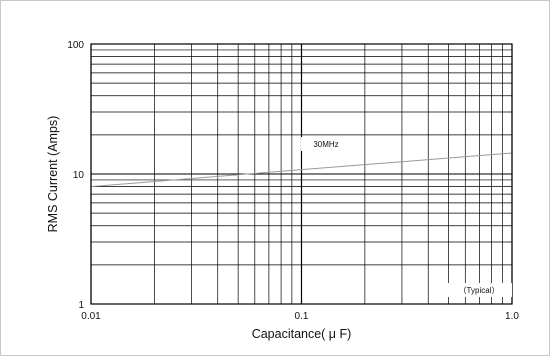 The height and width of the screenshot is (356, 550). I want to click on series-label-30mhz: 30MHz, so click(325, 144).